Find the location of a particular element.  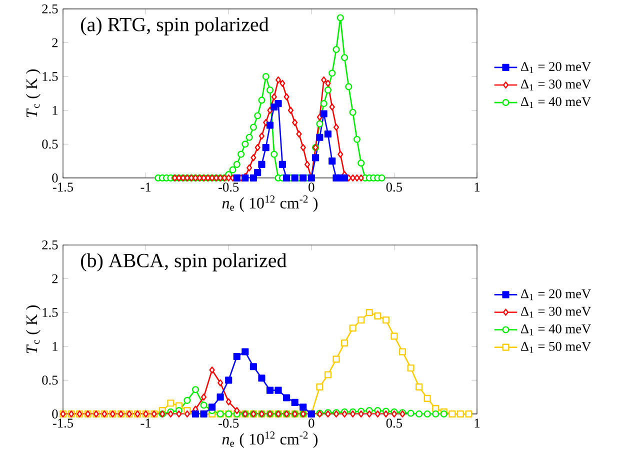

legend-label: Δ$_{1}$ = 50 meV is located at coordinates (555, 347).